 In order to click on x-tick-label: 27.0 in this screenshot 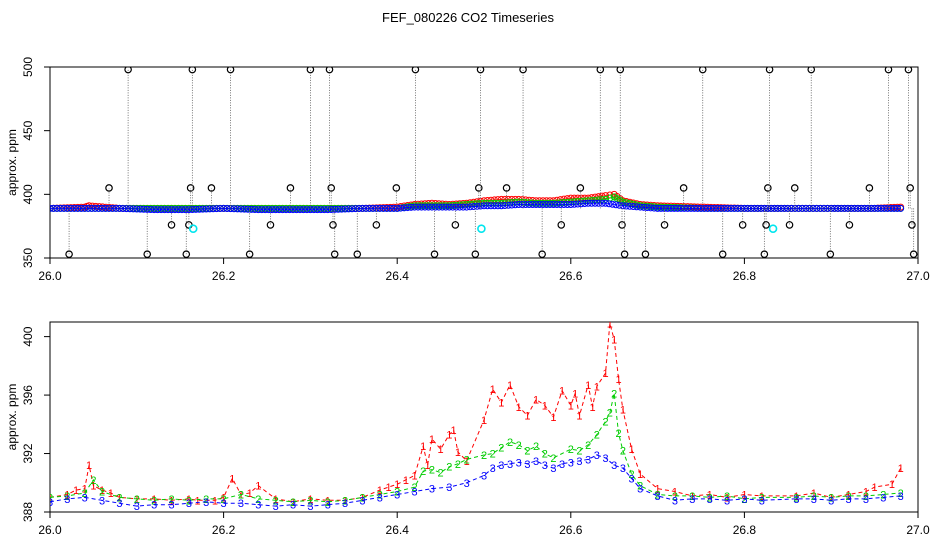, I will do `click(918, 276)`.